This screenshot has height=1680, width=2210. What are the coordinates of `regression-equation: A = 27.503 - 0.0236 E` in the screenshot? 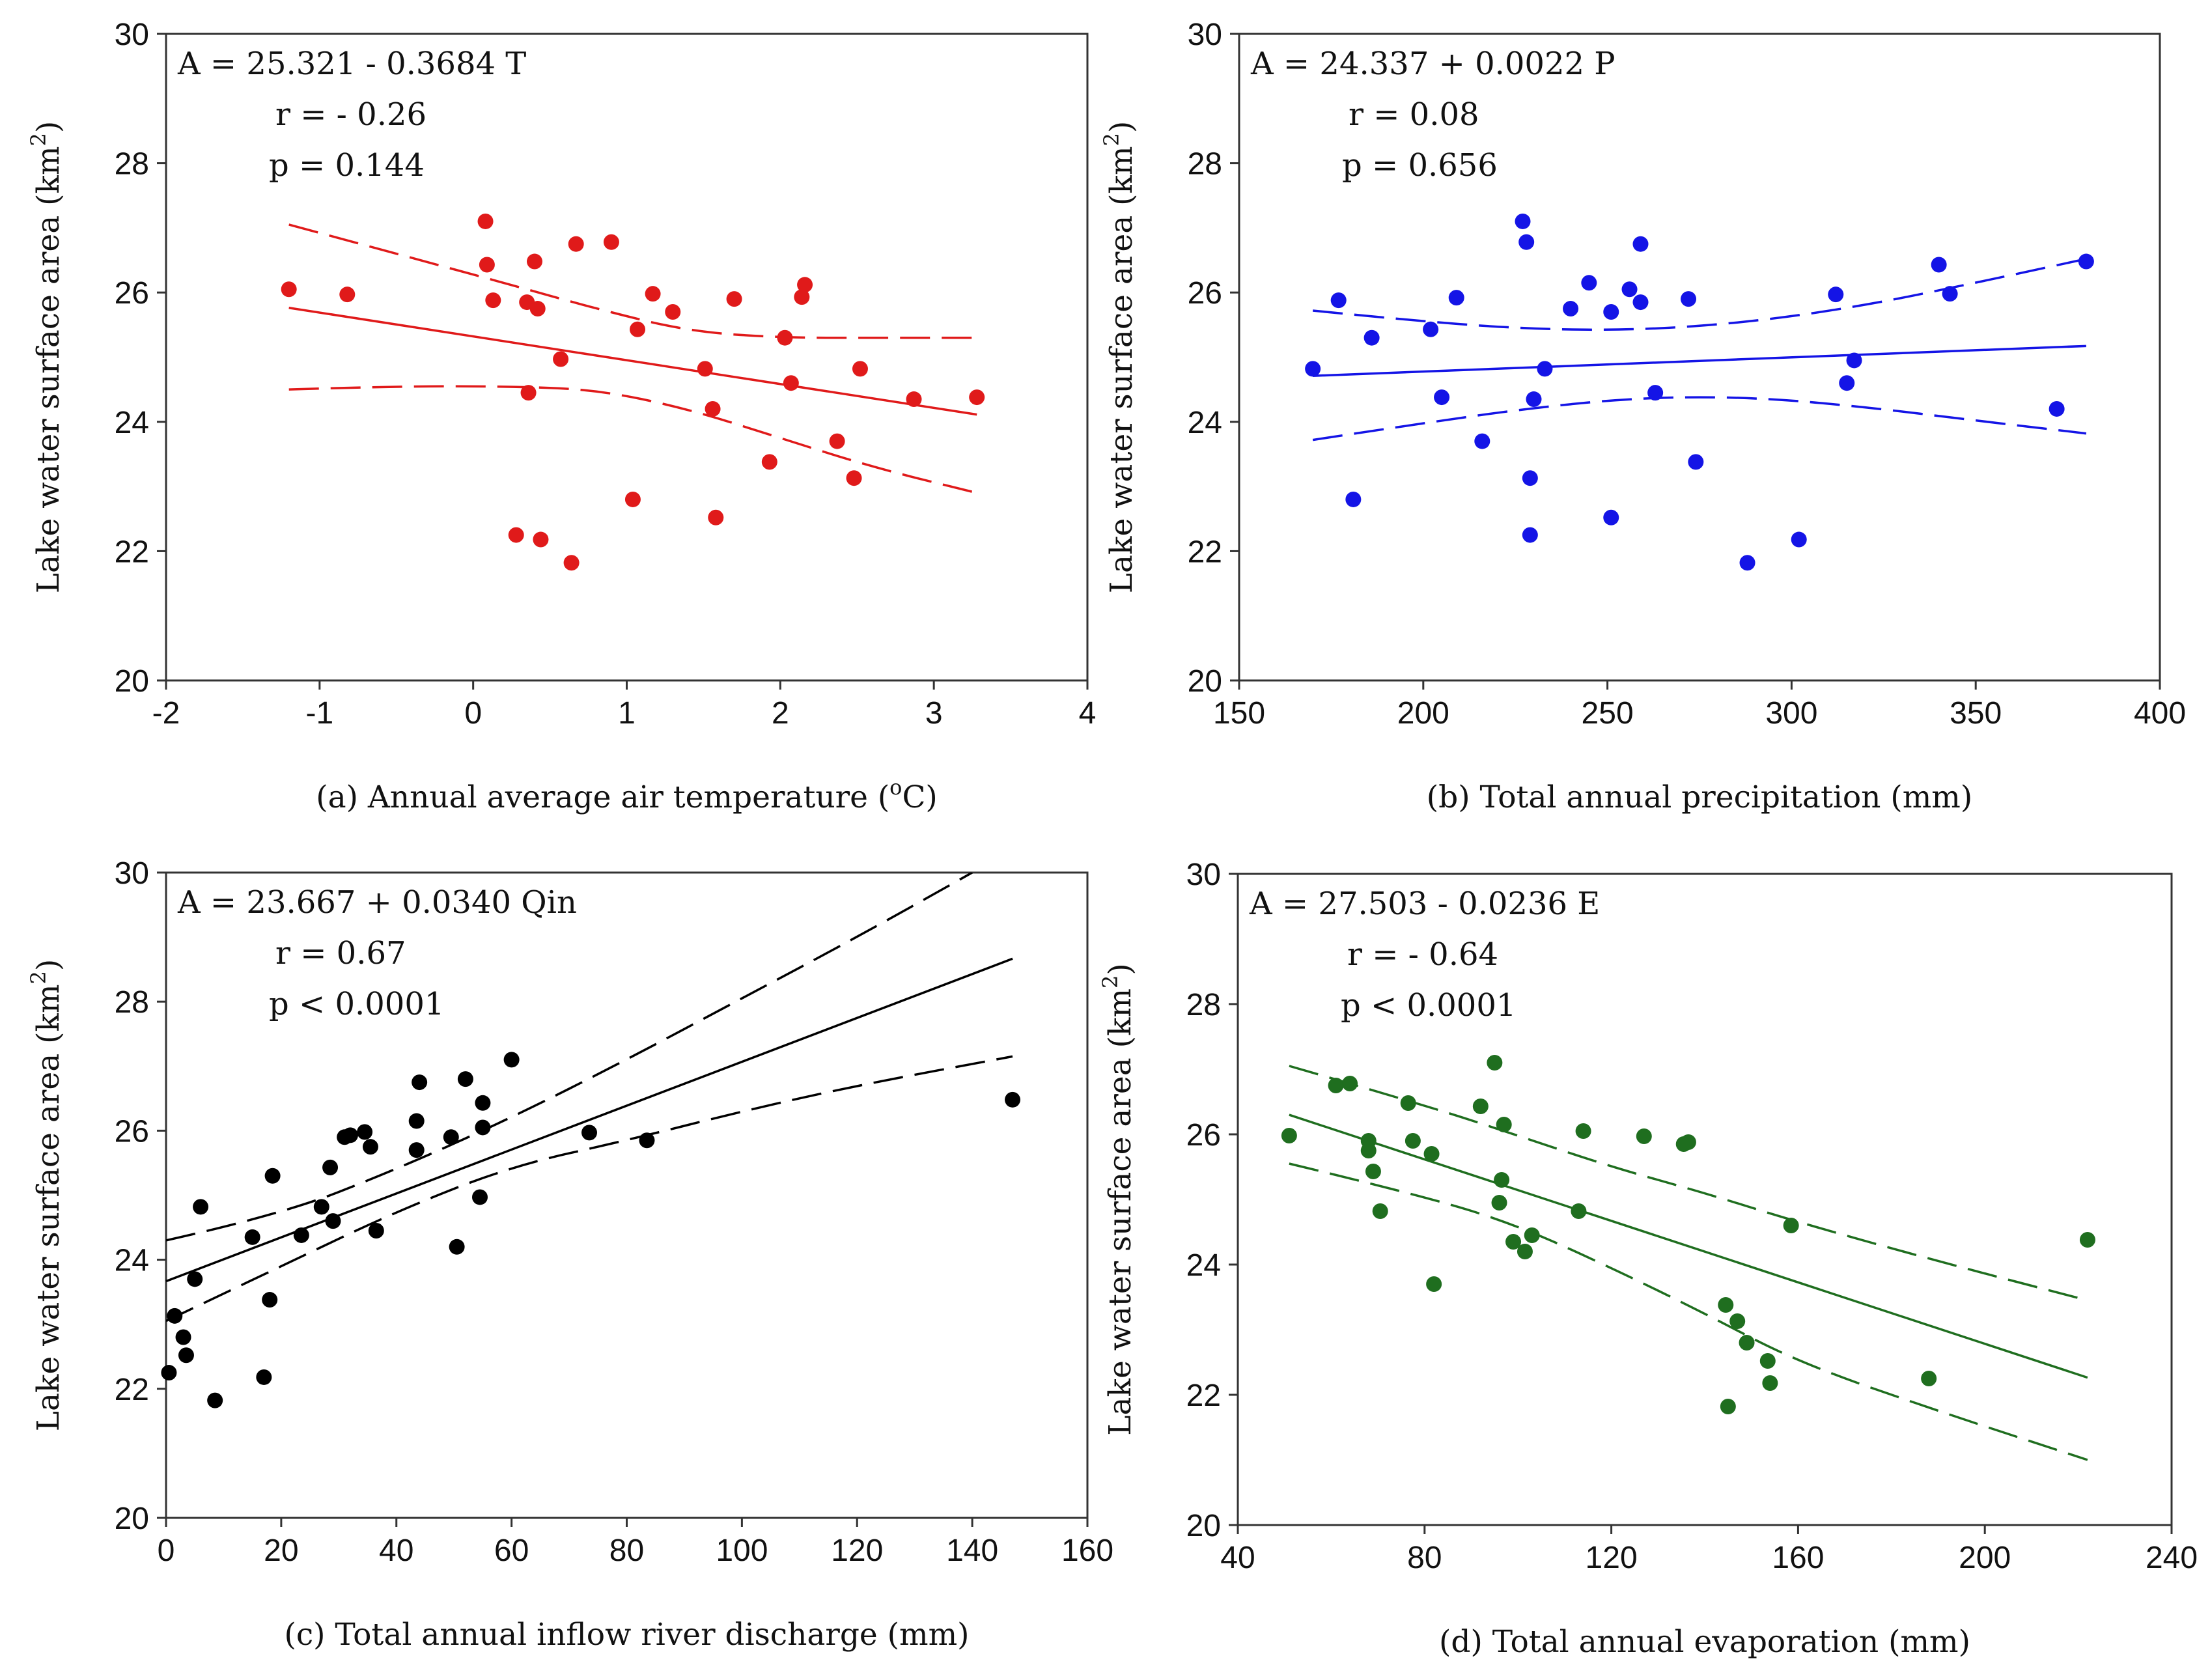 It's located at (1425, 904).